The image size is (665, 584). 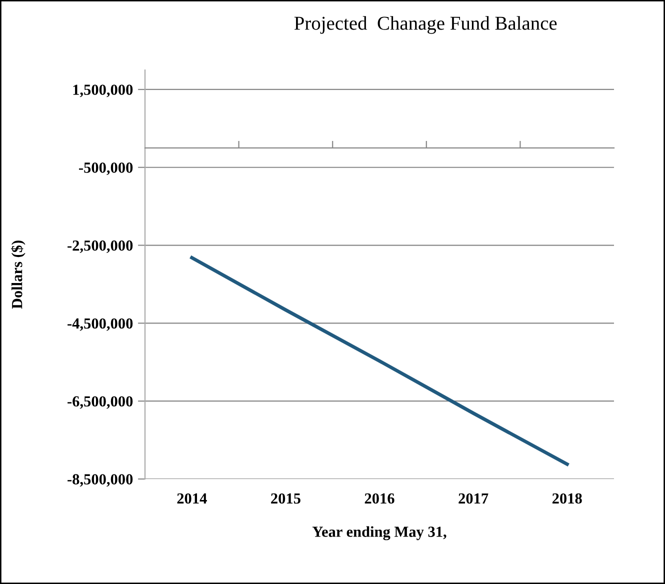 I want to click on x-tick-label: 2014, so click(x=192, y=498).